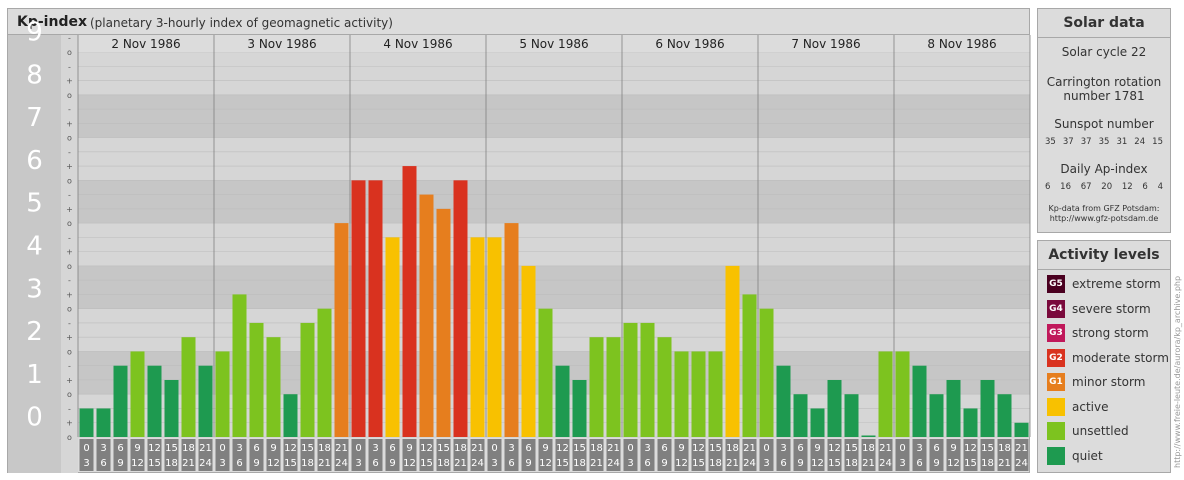 The image size is (1184, 480). Describe the element at coordinates (1107, 187) in the screenshot. I see `ap-value: 20` at that location.